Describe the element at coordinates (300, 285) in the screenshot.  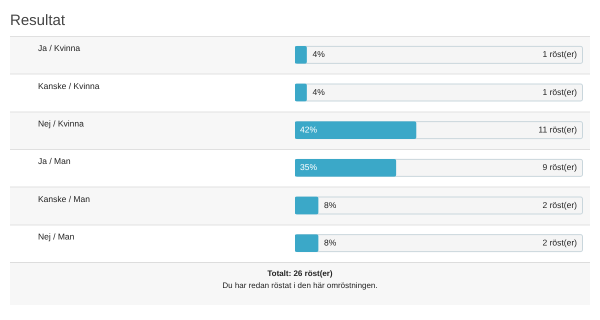
I see `text: Du har redan röstat i den här omröstningen.` at that location.